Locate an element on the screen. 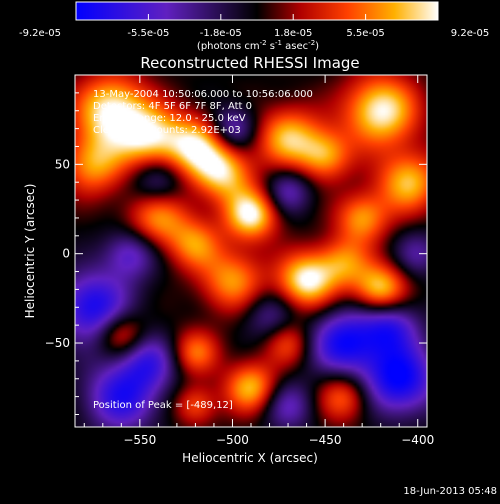 The width and height of the screenshot is (500, 504). y-tick-label: −50 is located at coordinates (57, 343).